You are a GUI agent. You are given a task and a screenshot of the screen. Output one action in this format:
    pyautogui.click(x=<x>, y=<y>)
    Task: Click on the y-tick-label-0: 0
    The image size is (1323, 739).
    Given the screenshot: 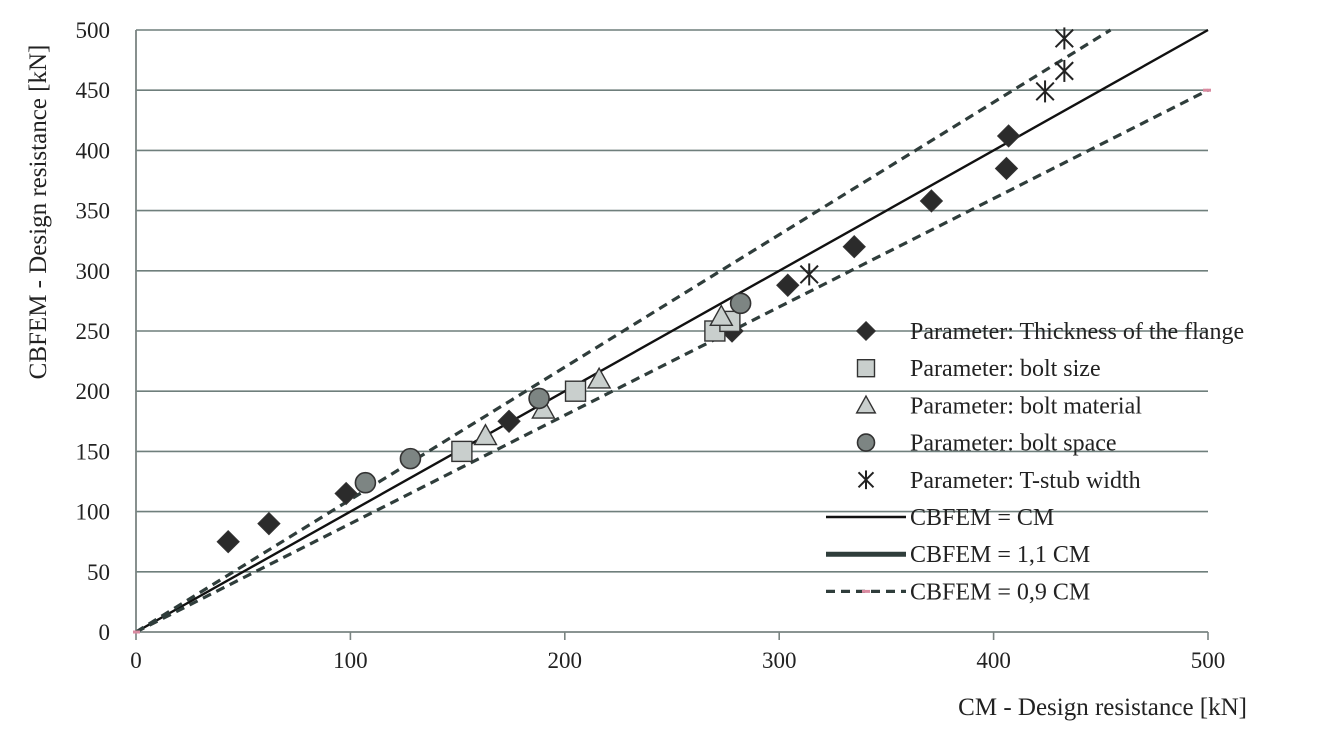 What is the action you would take?
    pyautogui.click(x=105, y=632)
    